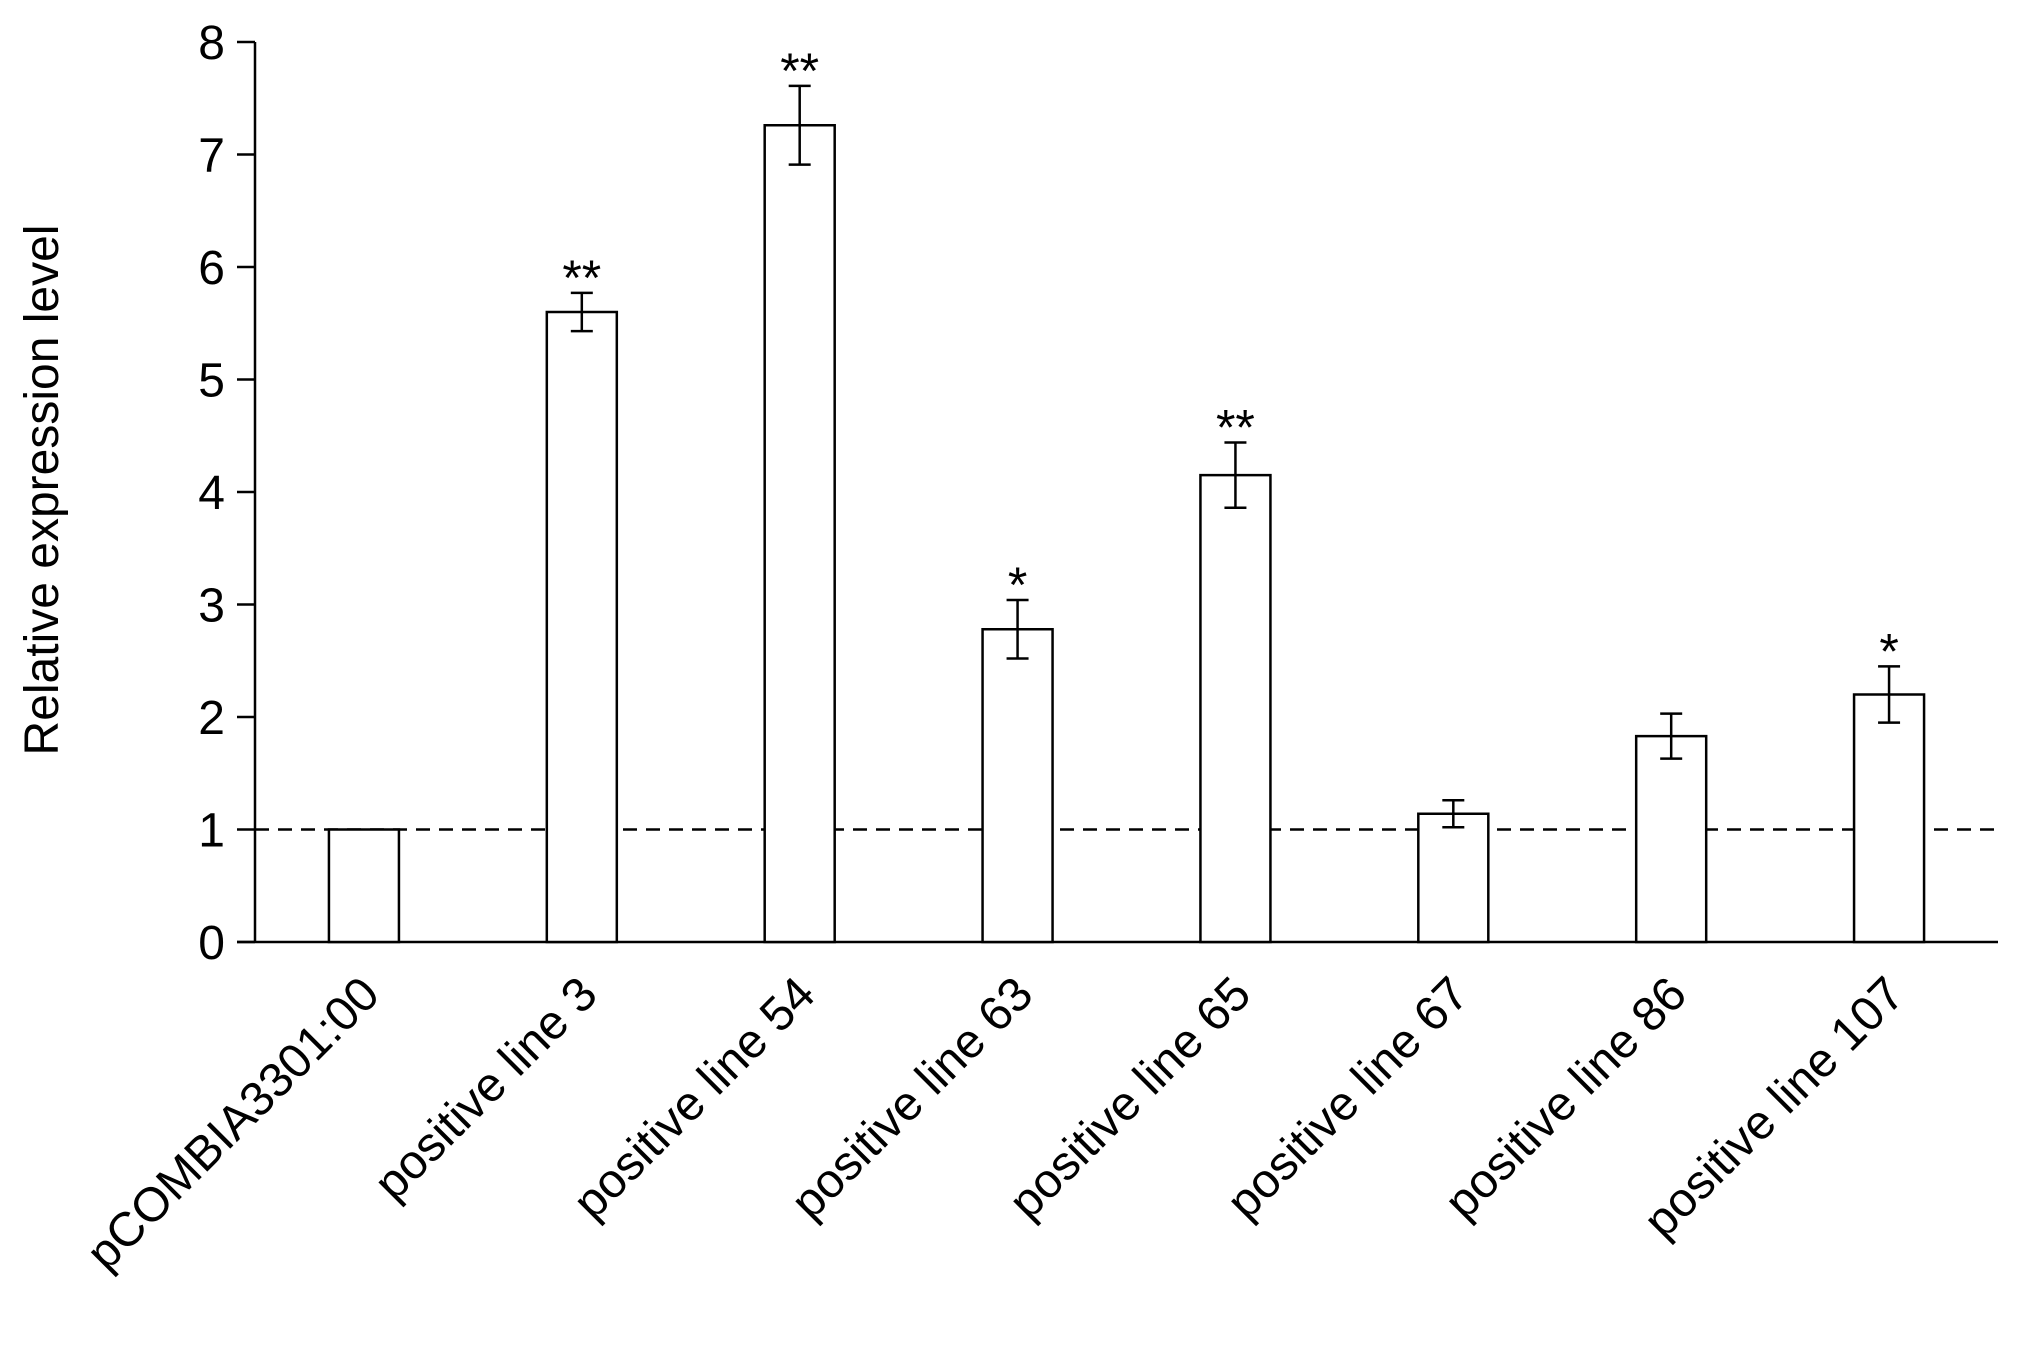  What do you see at coordinates (211, 943) in the screenshot?
I see `y-tick-label: 0` at bounding box center [211, 943].